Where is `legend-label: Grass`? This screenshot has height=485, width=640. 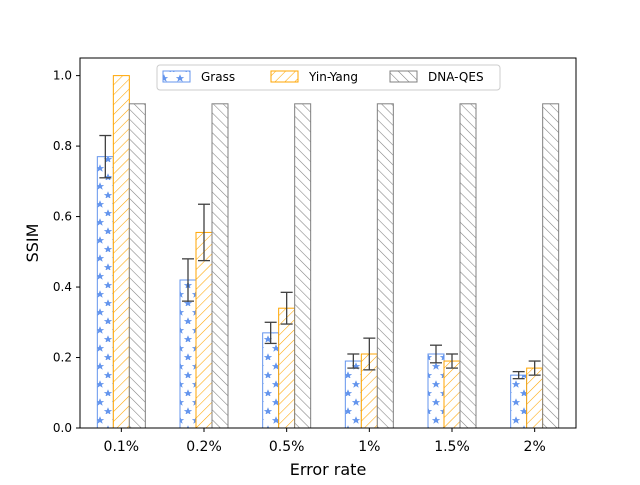
legend-label: Grass is located at coordinates (218, 77).